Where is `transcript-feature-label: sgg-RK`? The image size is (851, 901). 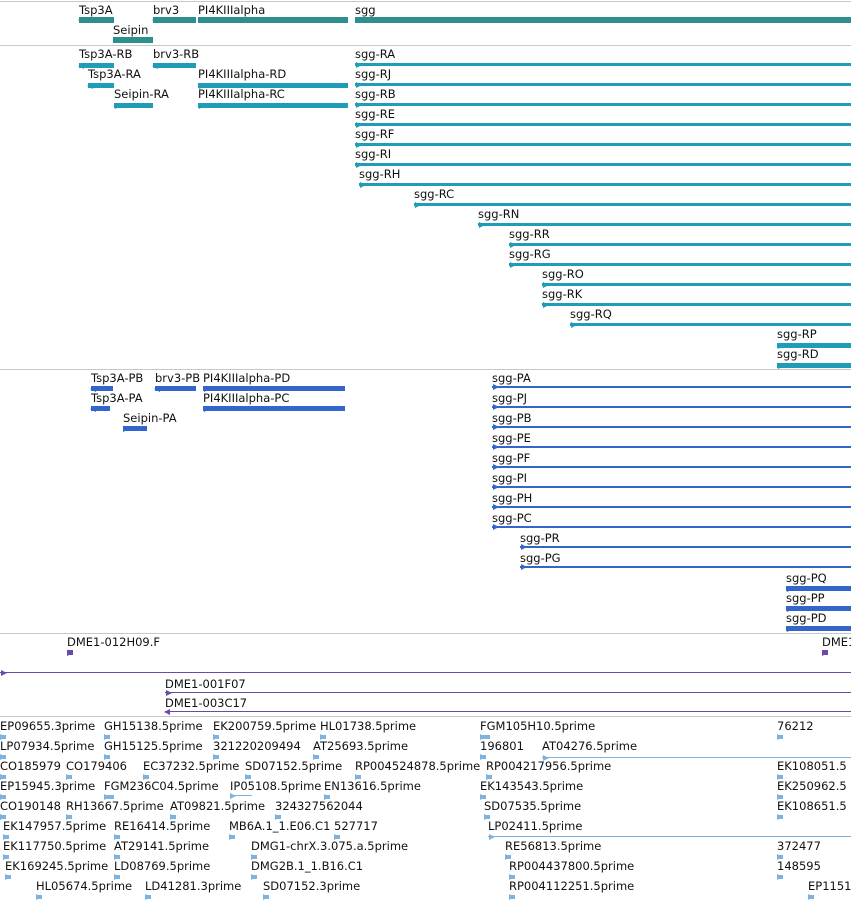
transcript-feature-label: sgg-RK is located at coordinates (562, 294).